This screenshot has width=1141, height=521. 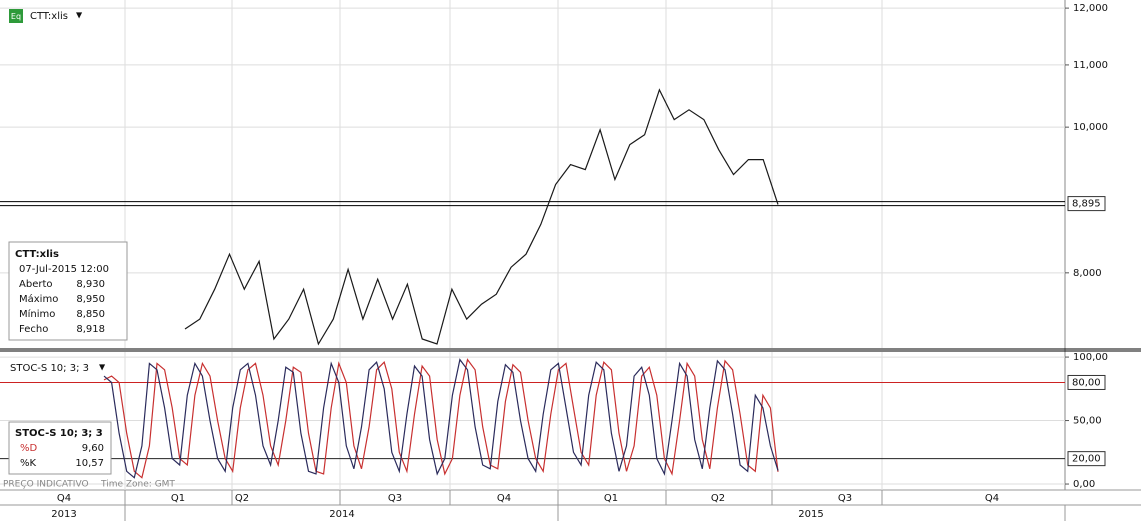 I want to click on icon-label: Eq, so click(x=16, y=16).